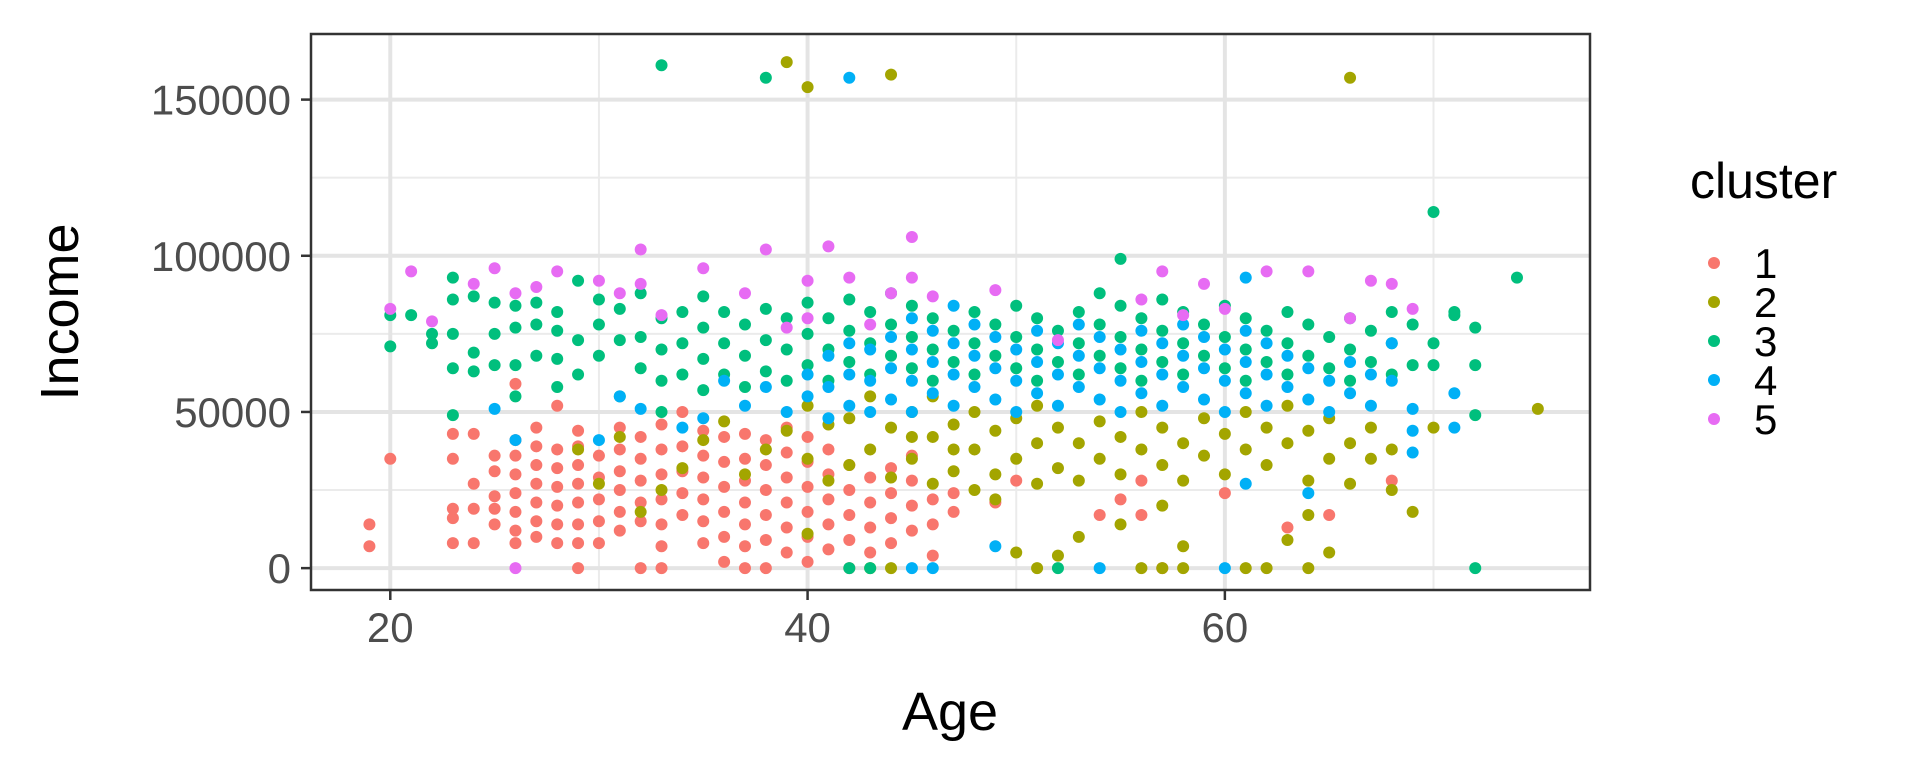 The width and height of the screenshot is (1920, 768). I want to click on y-axis-title: Income, so click(60, 311).